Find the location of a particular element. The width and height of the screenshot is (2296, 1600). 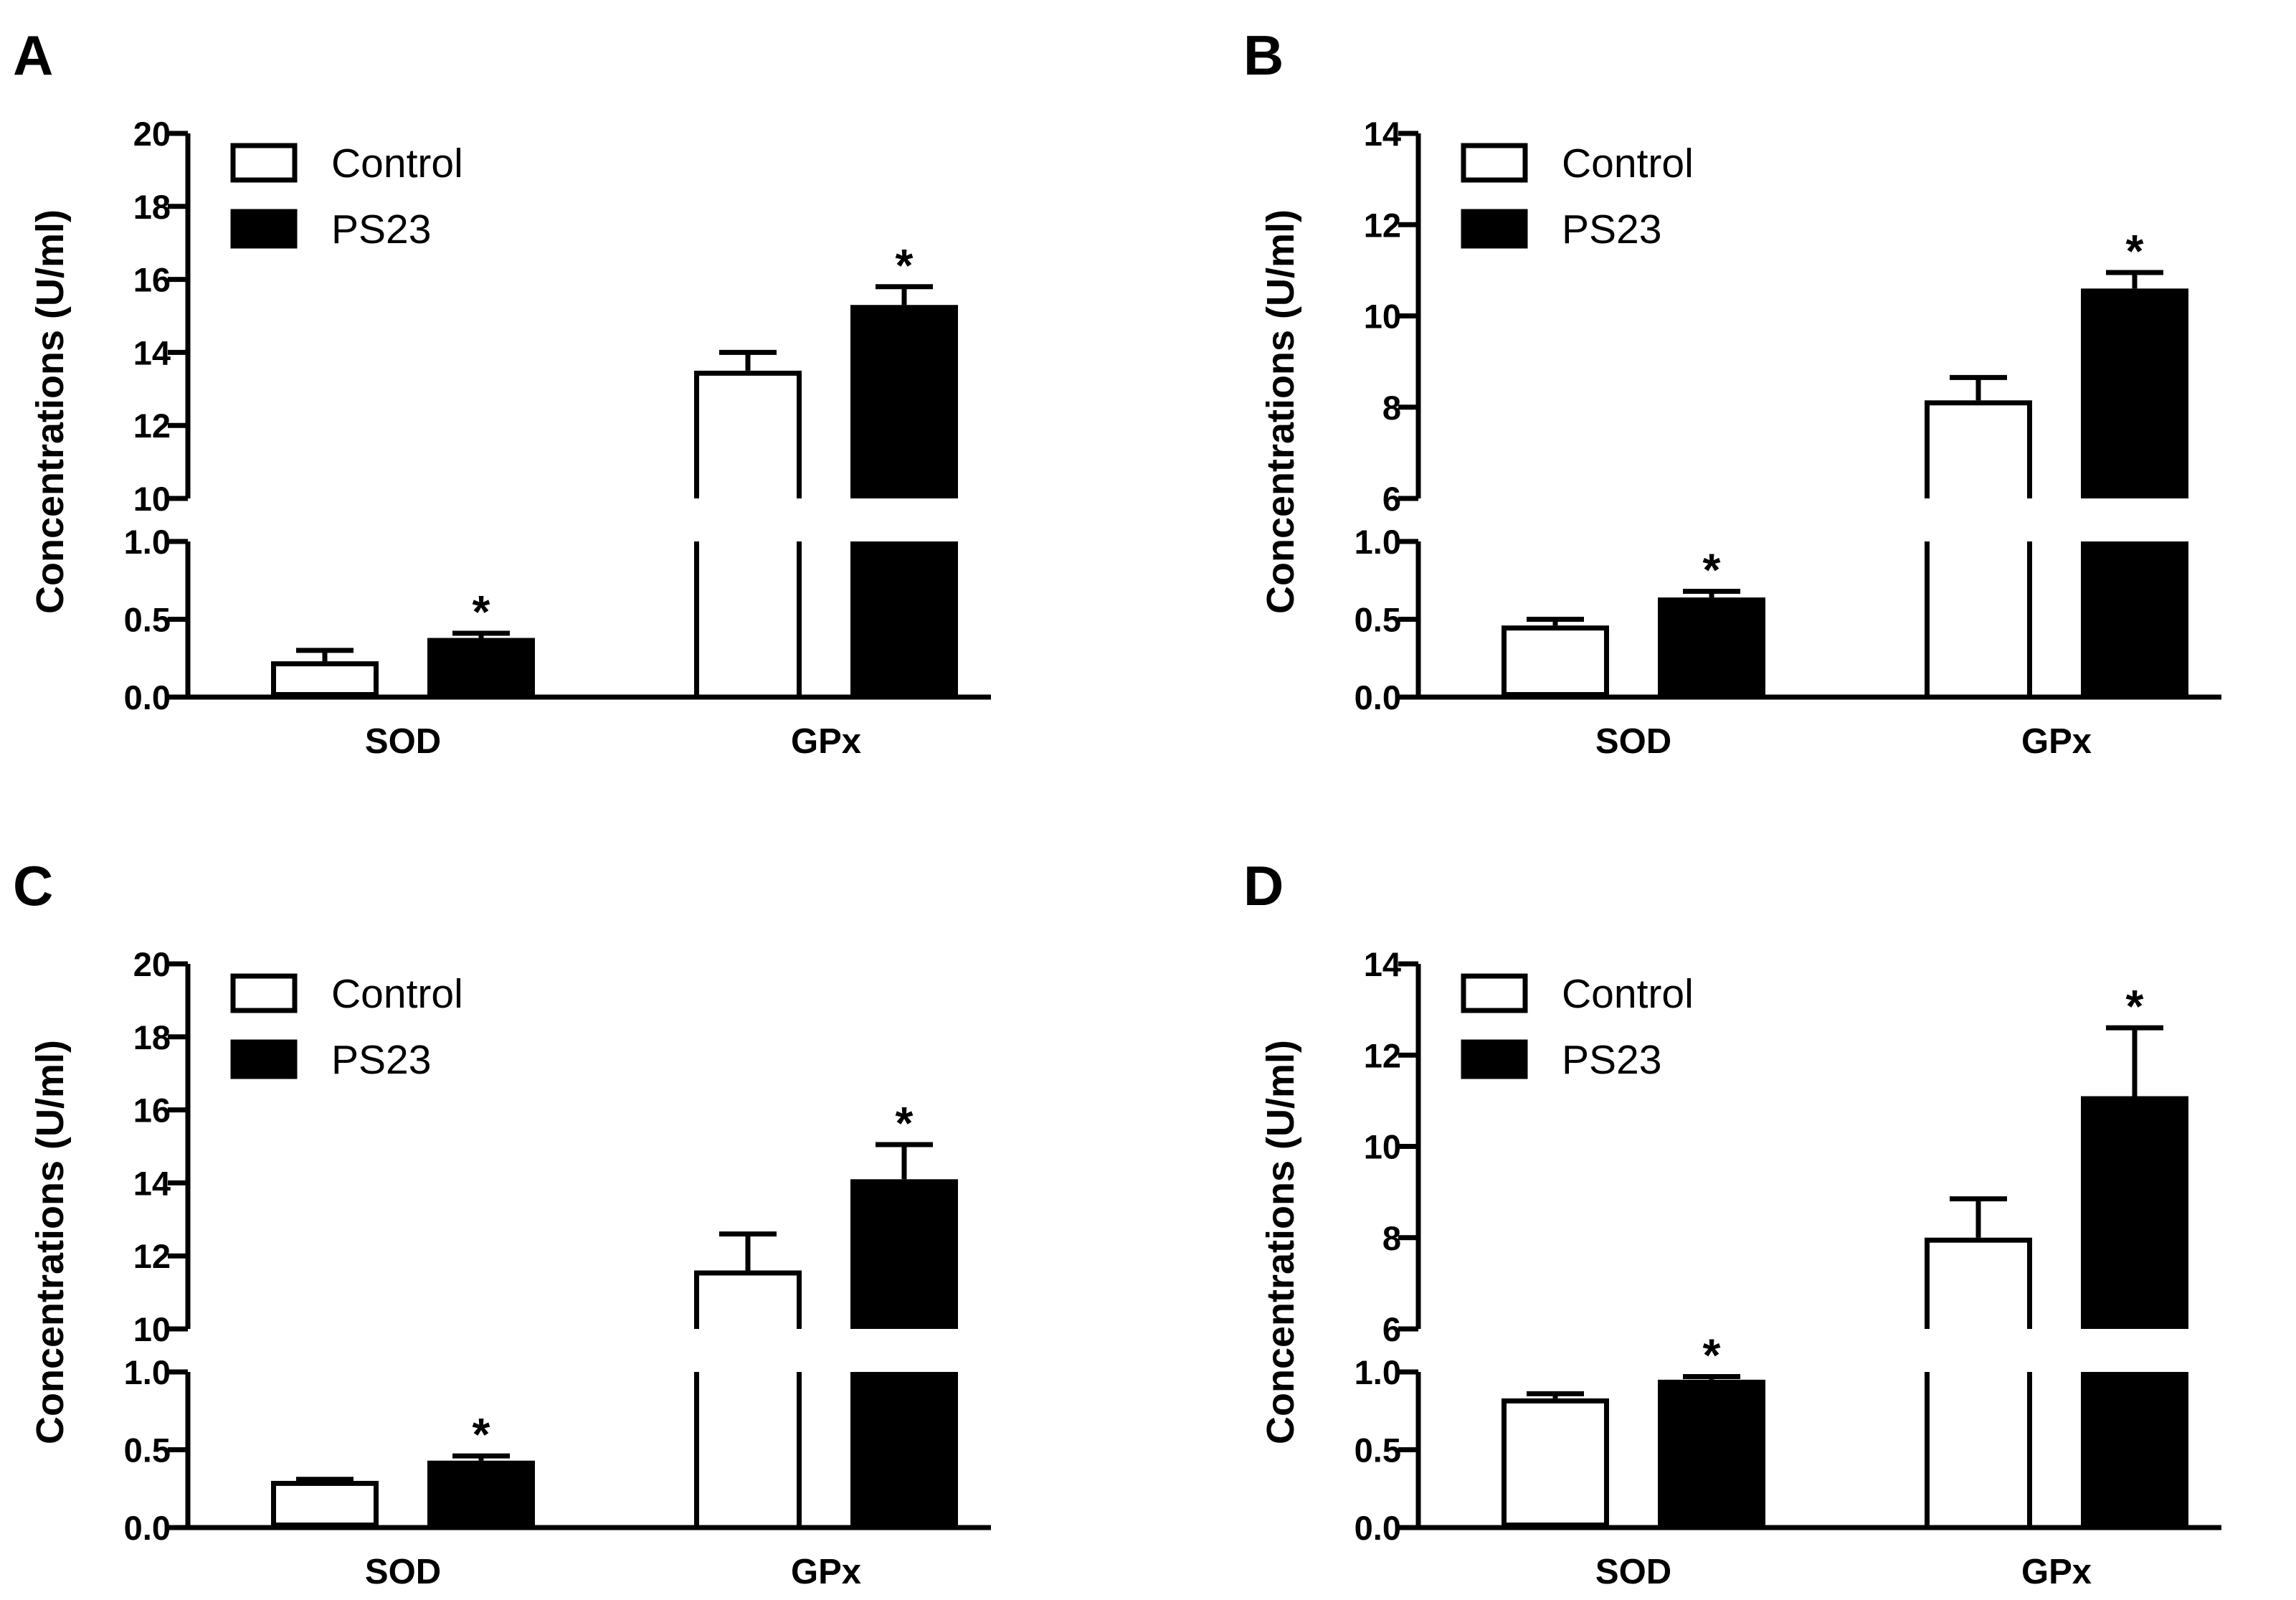

panel-letter: A is located at coordinates (33, 55).